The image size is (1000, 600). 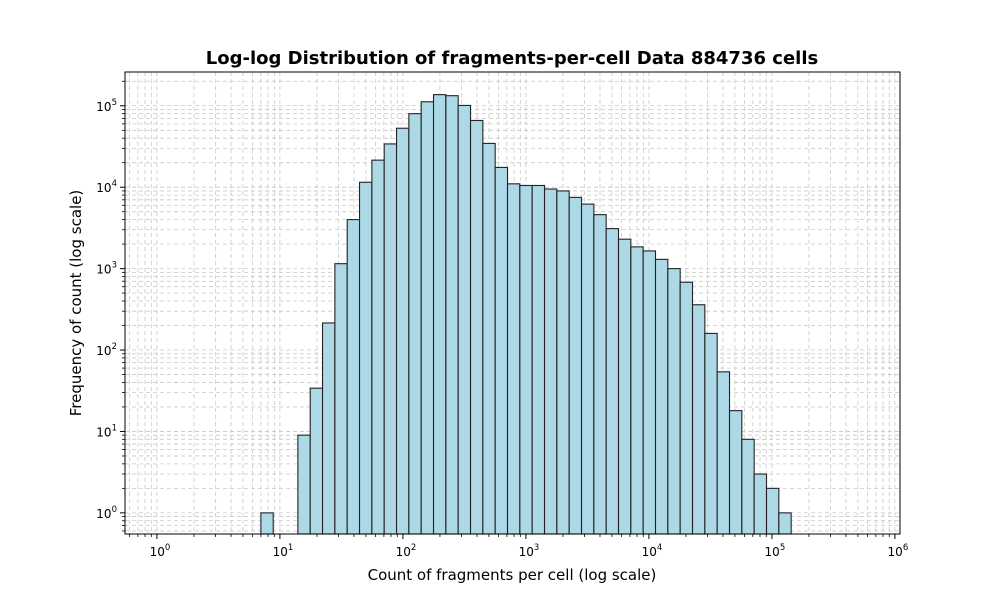 What do you see at coordinates (529, 551) in the screenshot?
I see `x-tick-label: 10³` at bounding box center [529, 551].